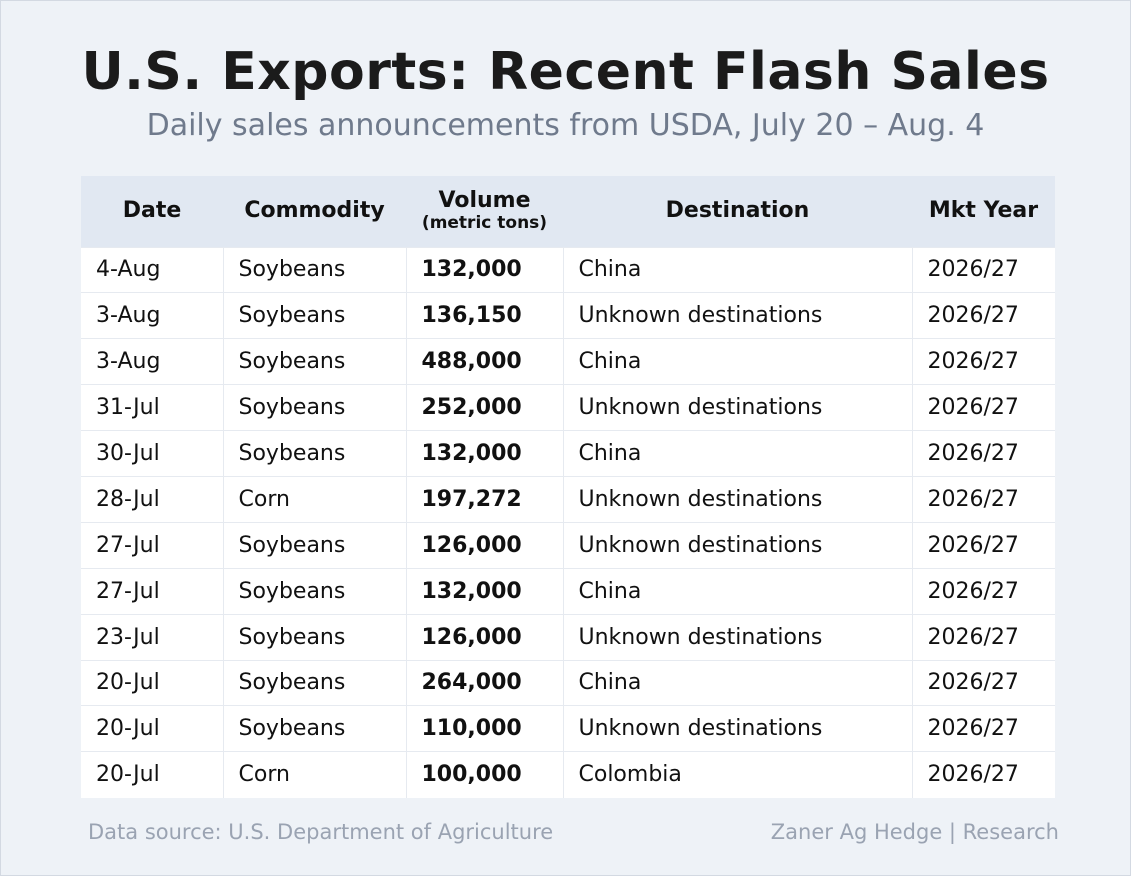 The height and width of the screenshot is (876, 1131). What do you see at coordinates (152, 453) in the screenshot?
I see `cell-date: 30-Jul` at bounding box center [152, 453].